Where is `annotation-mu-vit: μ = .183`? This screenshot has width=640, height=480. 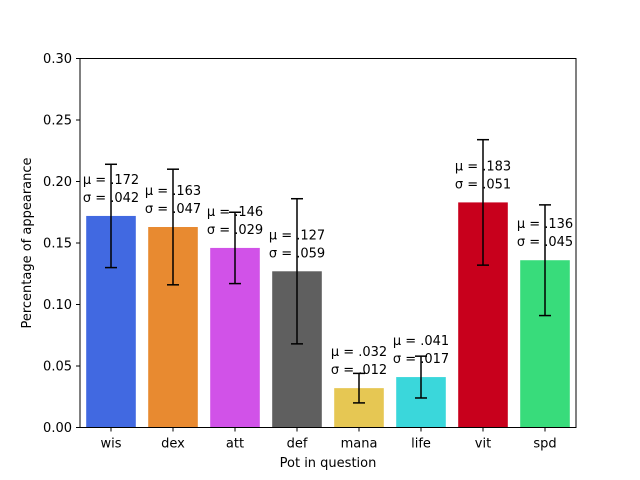
annotation-mu-vit: μ = .183 is located at coordinates (483, 166).